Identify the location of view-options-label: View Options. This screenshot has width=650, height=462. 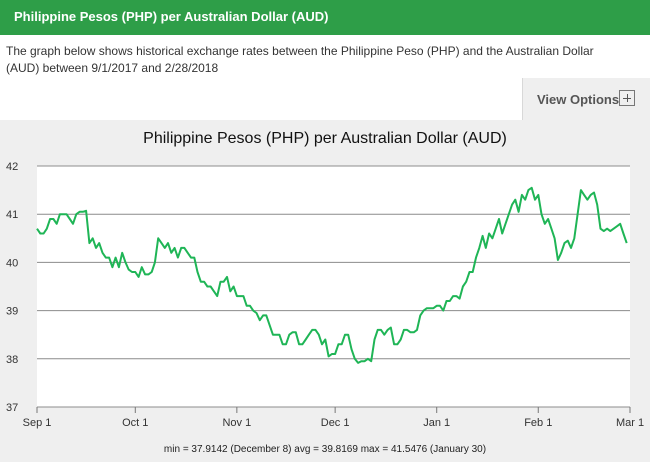
(578, 99).